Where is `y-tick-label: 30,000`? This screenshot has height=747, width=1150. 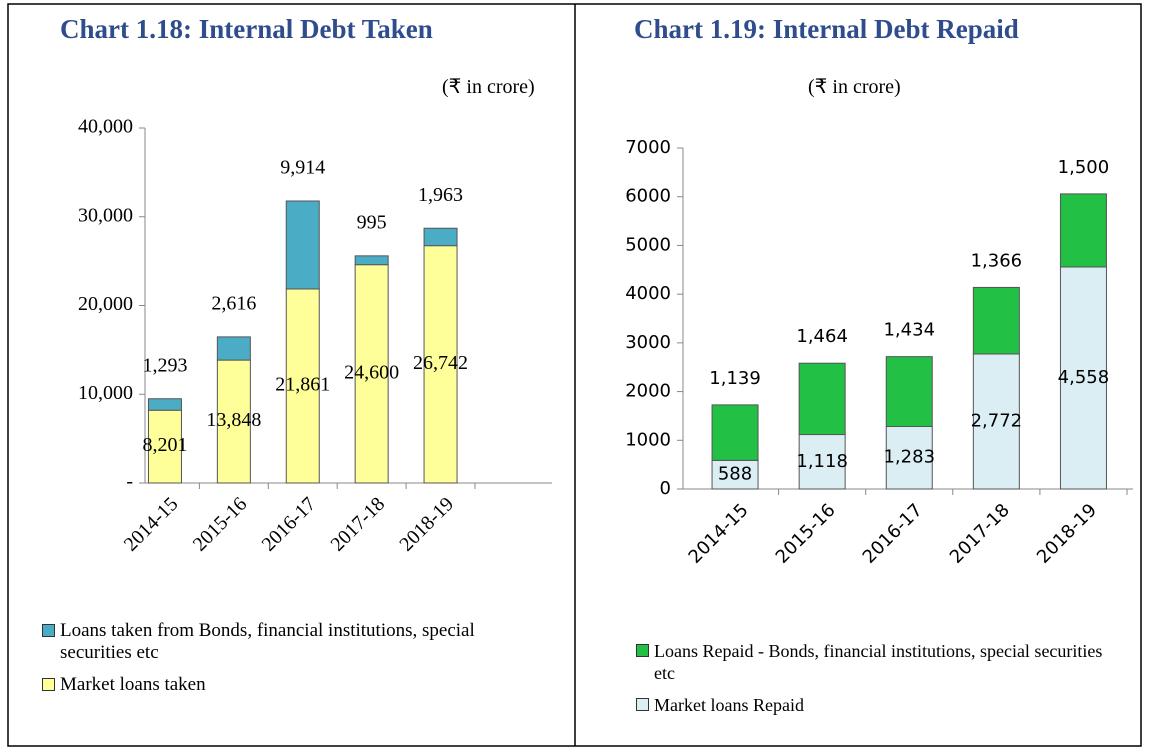 y-tick-label: 30,000 is located at coordinates (105, 215).